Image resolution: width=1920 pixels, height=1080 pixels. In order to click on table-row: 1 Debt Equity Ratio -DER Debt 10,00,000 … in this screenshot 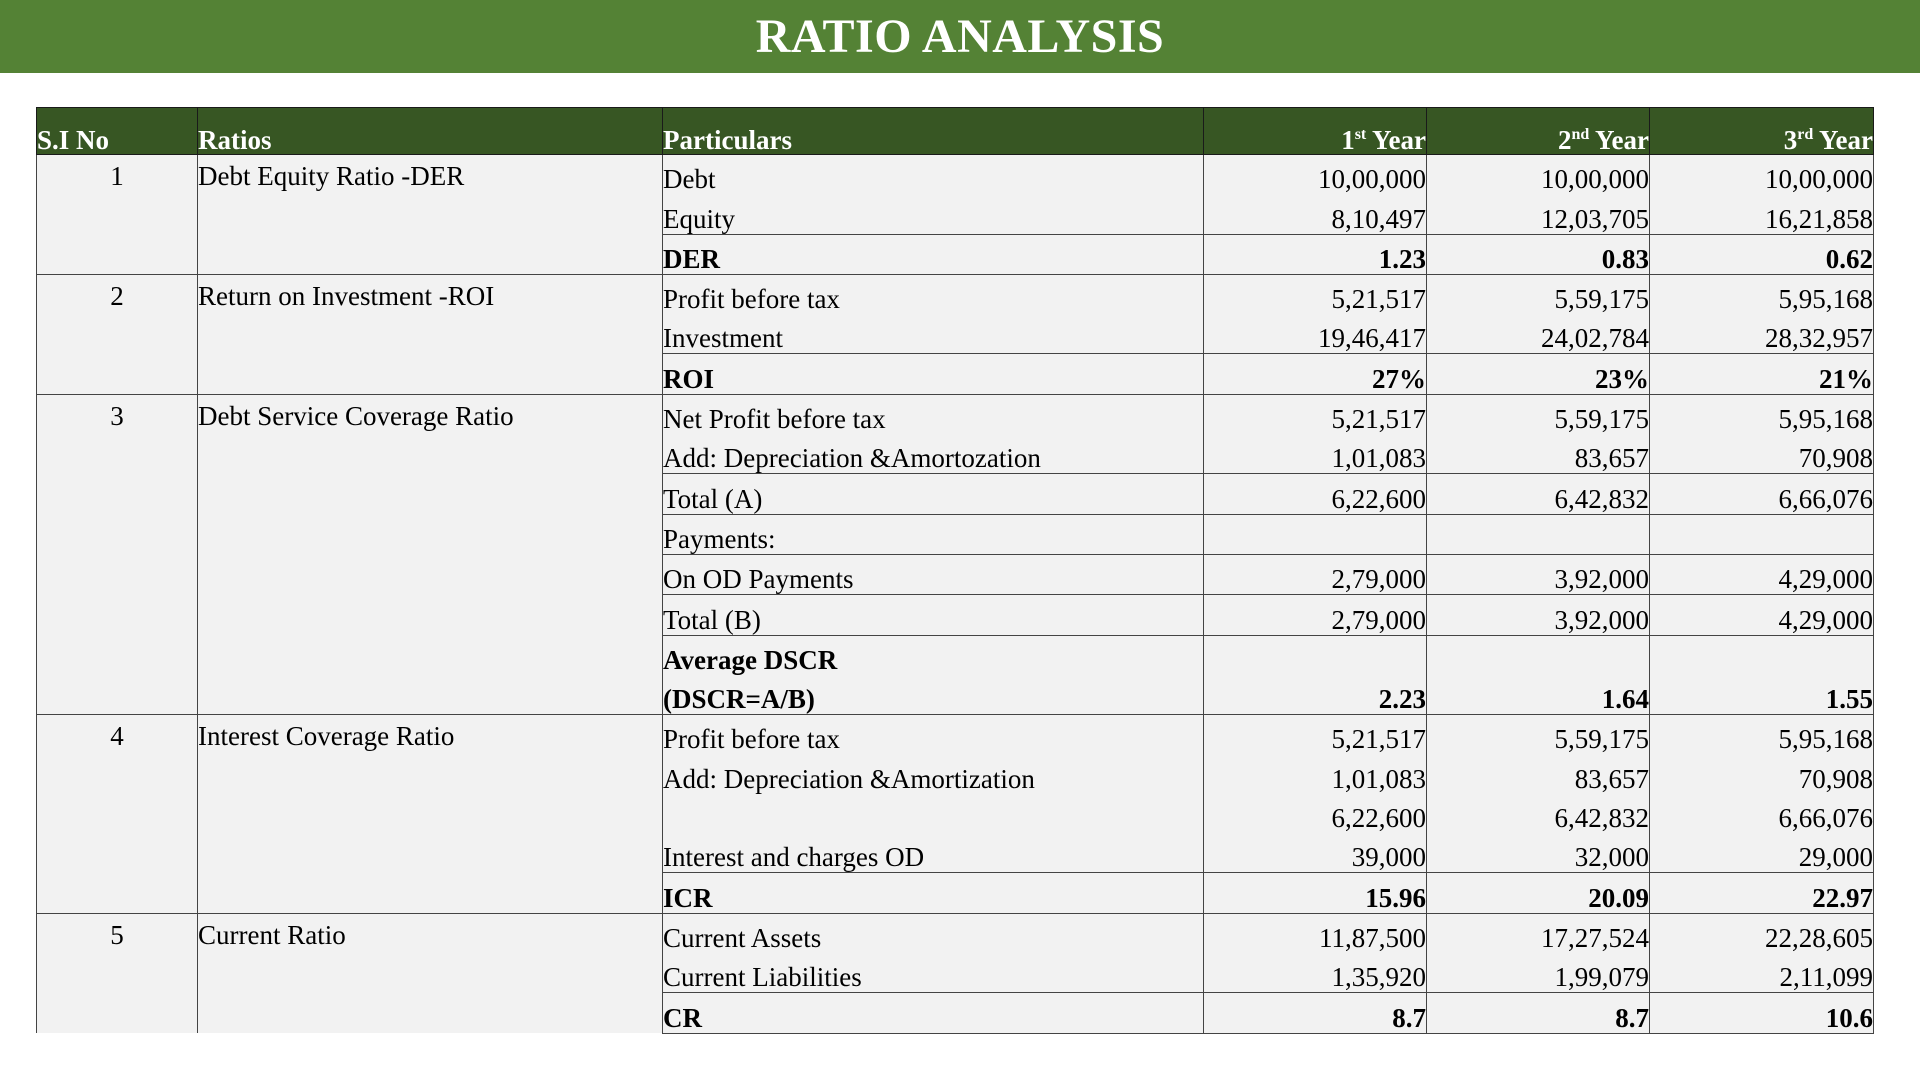, I will do `click(955, 214)`.